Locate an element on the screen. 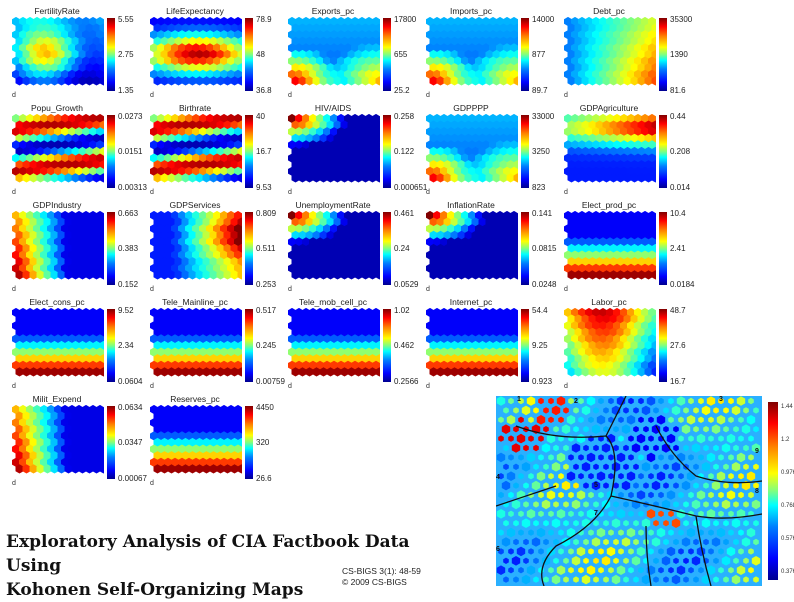 This screenshot has height=602, width=794. cluster-label: 9 is located at coordinates (757, 451).